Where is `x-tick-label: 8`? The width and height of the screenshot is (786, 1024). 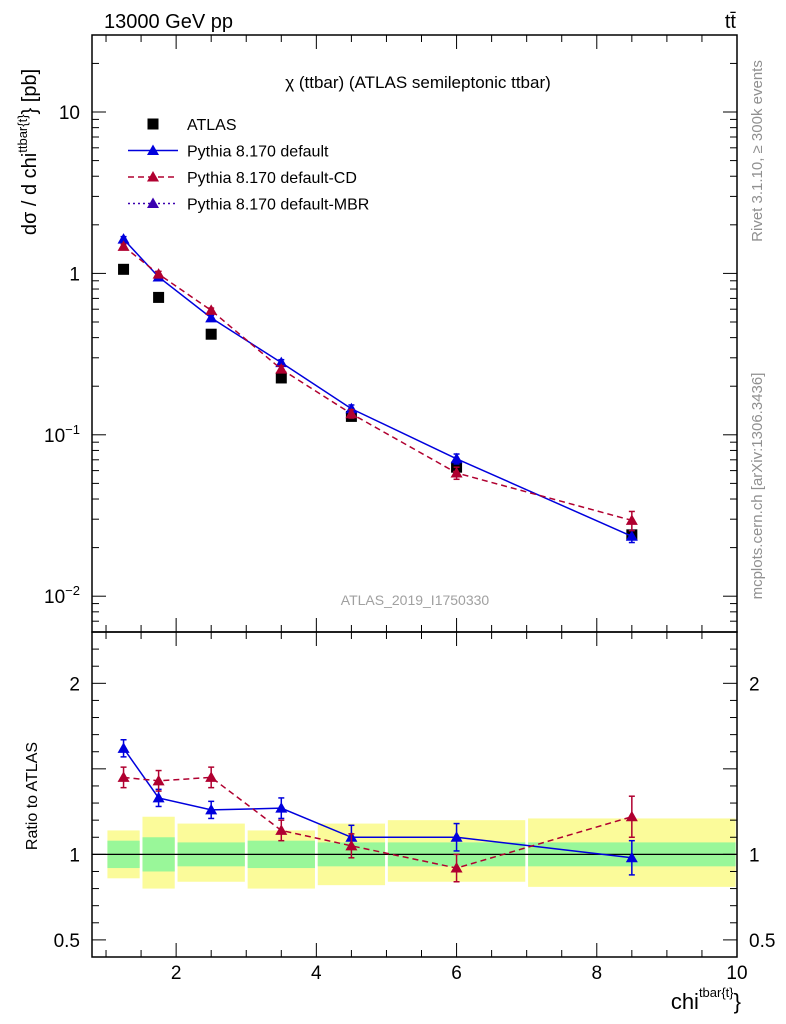 x-tick-label: 8 is located at coordinates (596, 973).